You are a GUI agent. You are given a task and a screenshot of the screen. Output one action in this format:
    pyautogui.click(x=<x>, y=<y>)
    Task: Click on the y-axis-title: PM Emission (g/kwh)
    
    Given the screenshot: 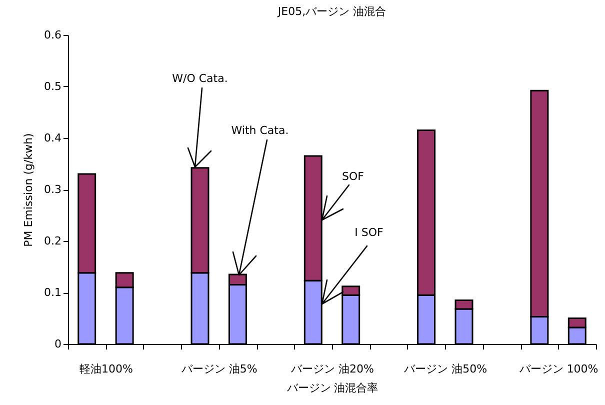 What is the action you would take?
    pyautogui.click(x=29, y=190)
    